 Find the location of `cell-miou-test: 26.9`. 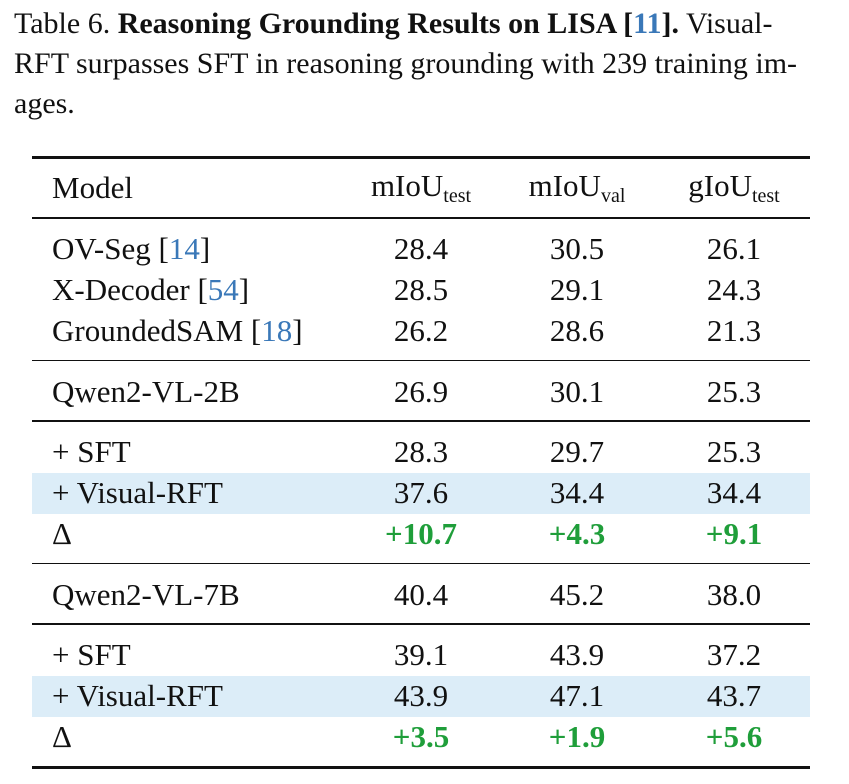

cell-miou-test: 26.9 is located at coordinates (421, 391).